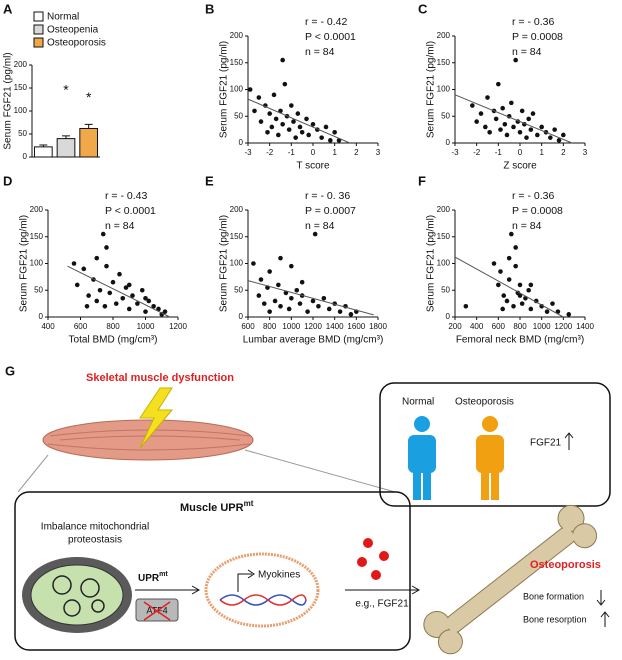  I want to click on x-axis-label: T score, so click(313, 166).